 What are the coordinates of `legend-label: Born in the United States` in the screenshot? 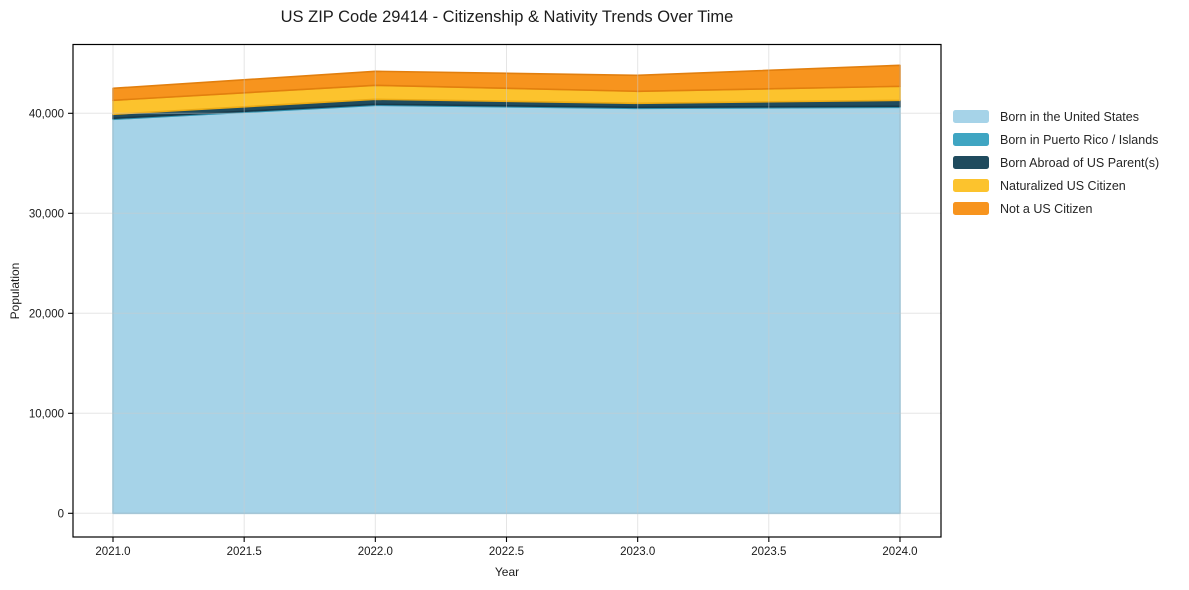 It's located at (1069, 116).